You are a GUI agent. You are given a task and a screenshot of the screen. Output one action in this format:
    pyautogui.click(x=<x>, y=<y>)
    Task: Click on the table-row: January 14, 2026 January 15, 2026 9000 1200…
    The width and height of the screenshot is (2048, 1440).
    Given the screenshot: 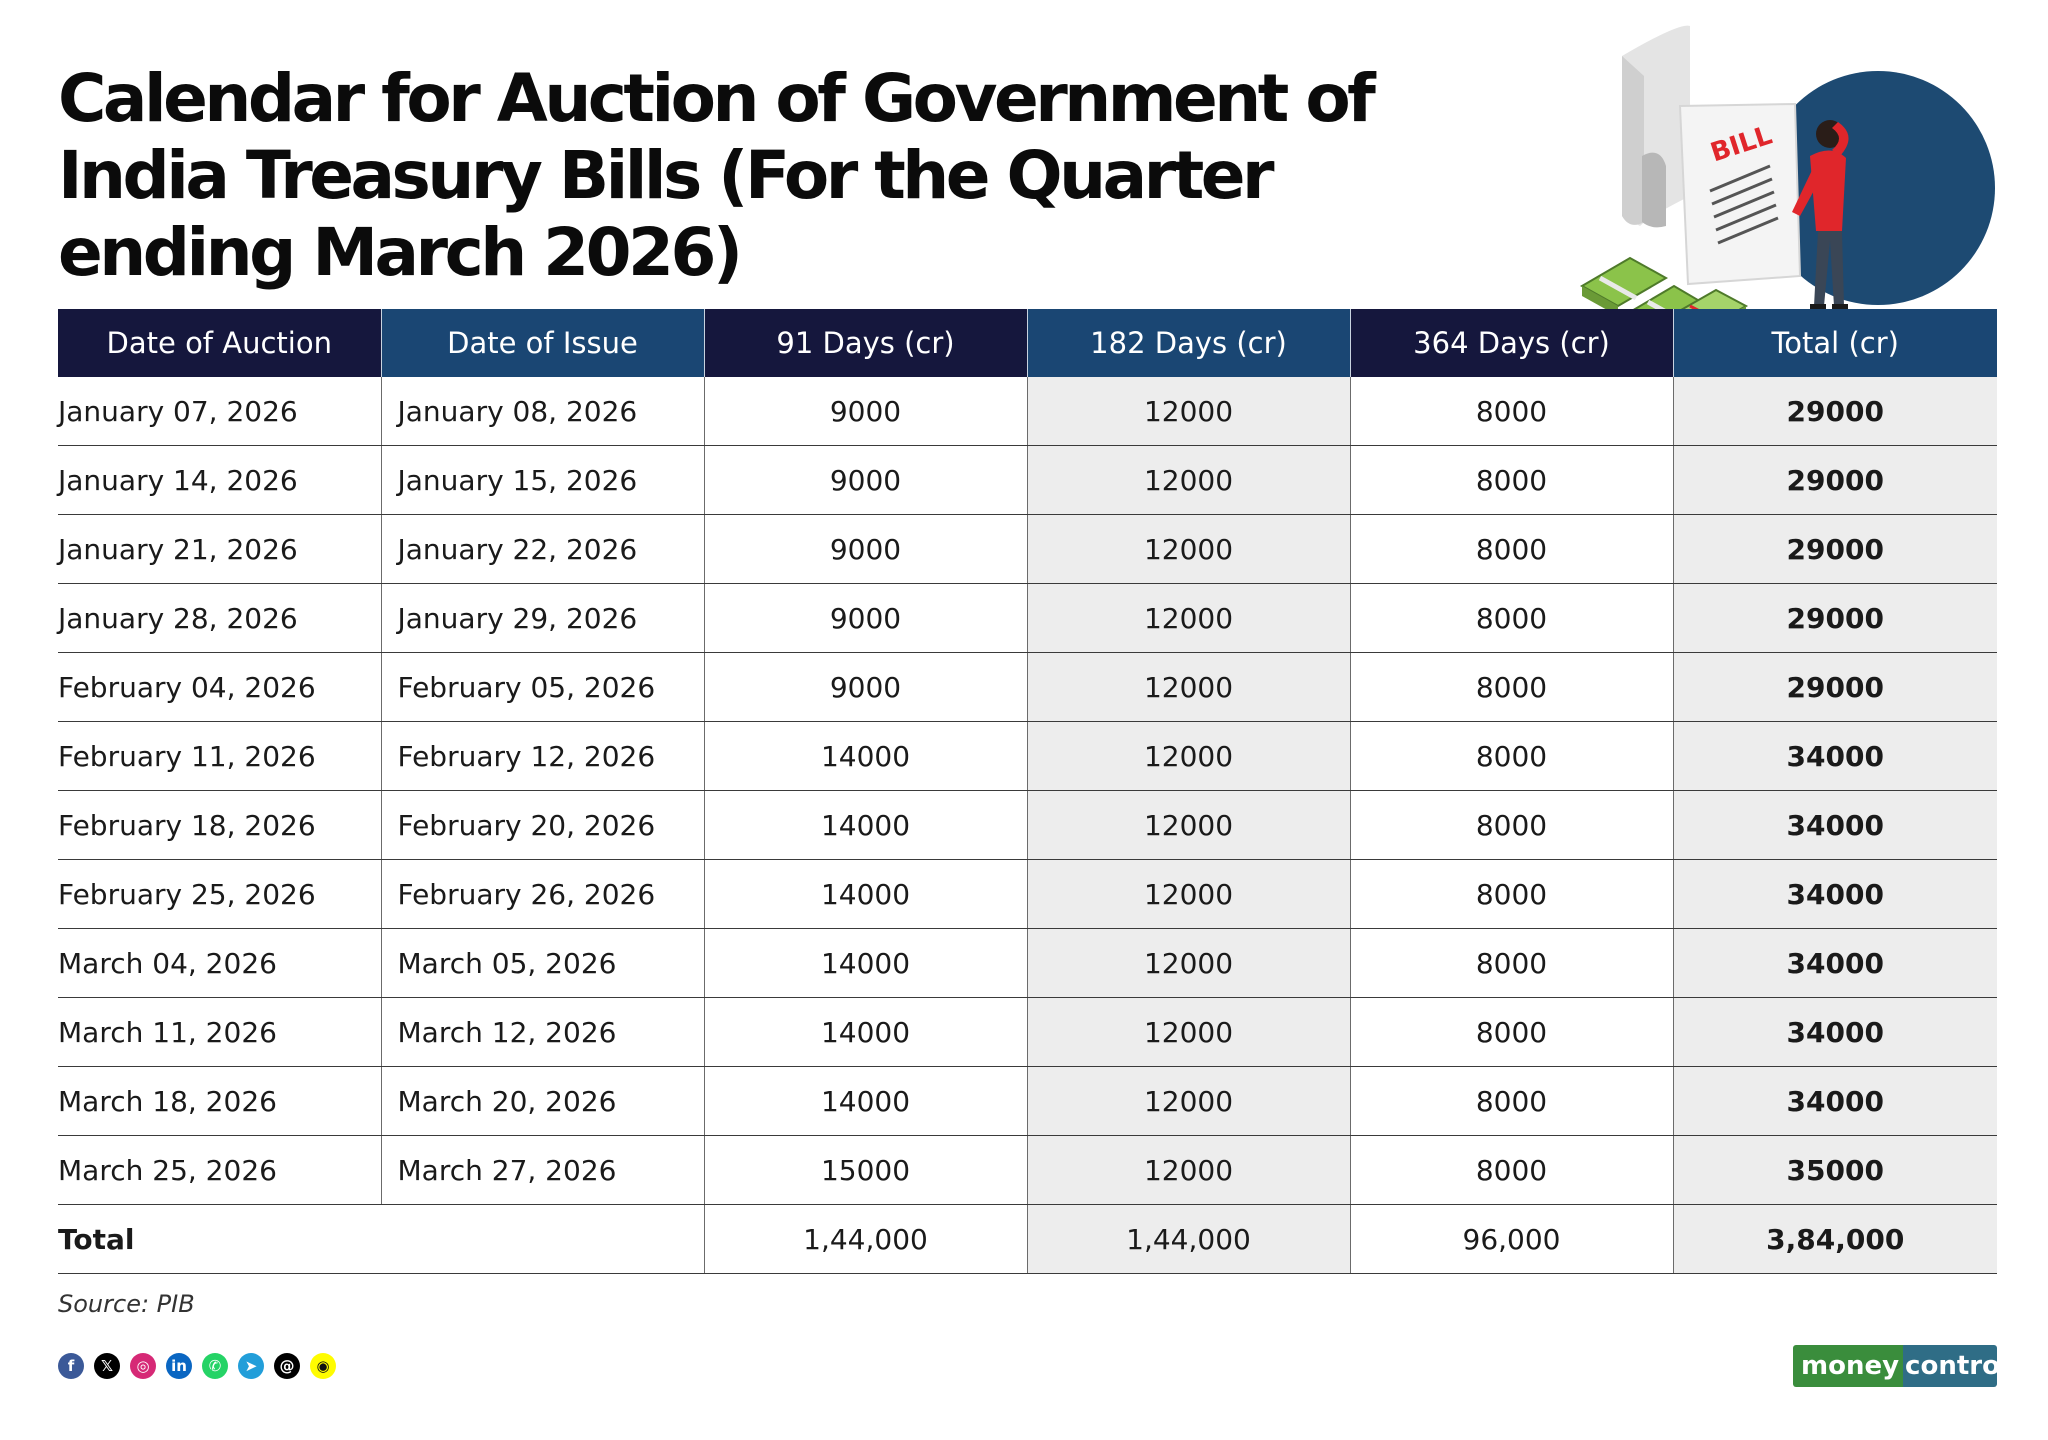 What is the action you would take?
    pyautogui.click(x=1027, y=480)
    